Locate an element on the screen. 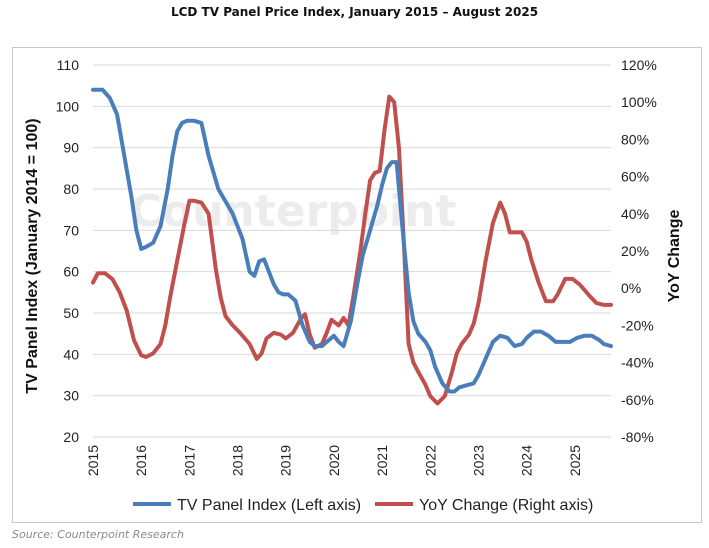  legend-label-index: TV Panel Index (Left axis) is located at coordinates (269, 505).